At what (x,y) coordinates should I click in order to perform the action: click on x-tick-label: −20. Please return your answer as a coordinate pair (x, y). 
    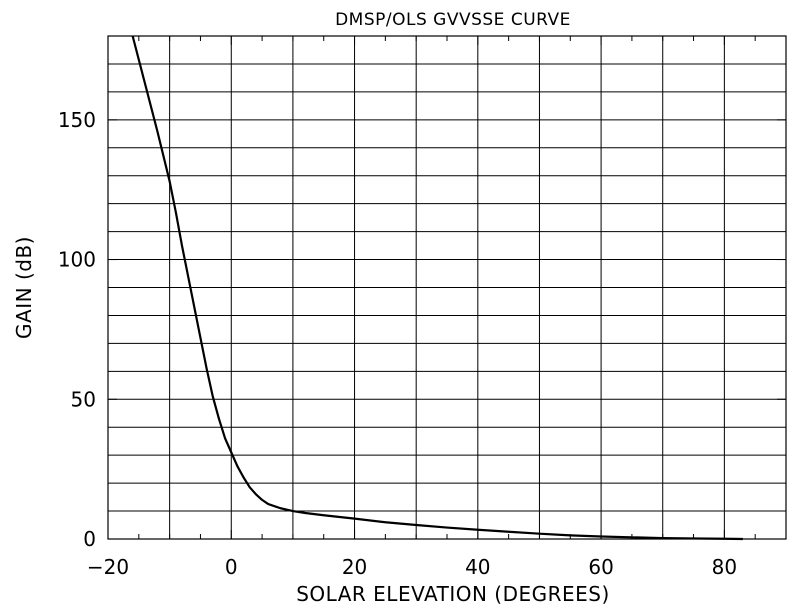
    Looking at the image, I should click on (108, 567).